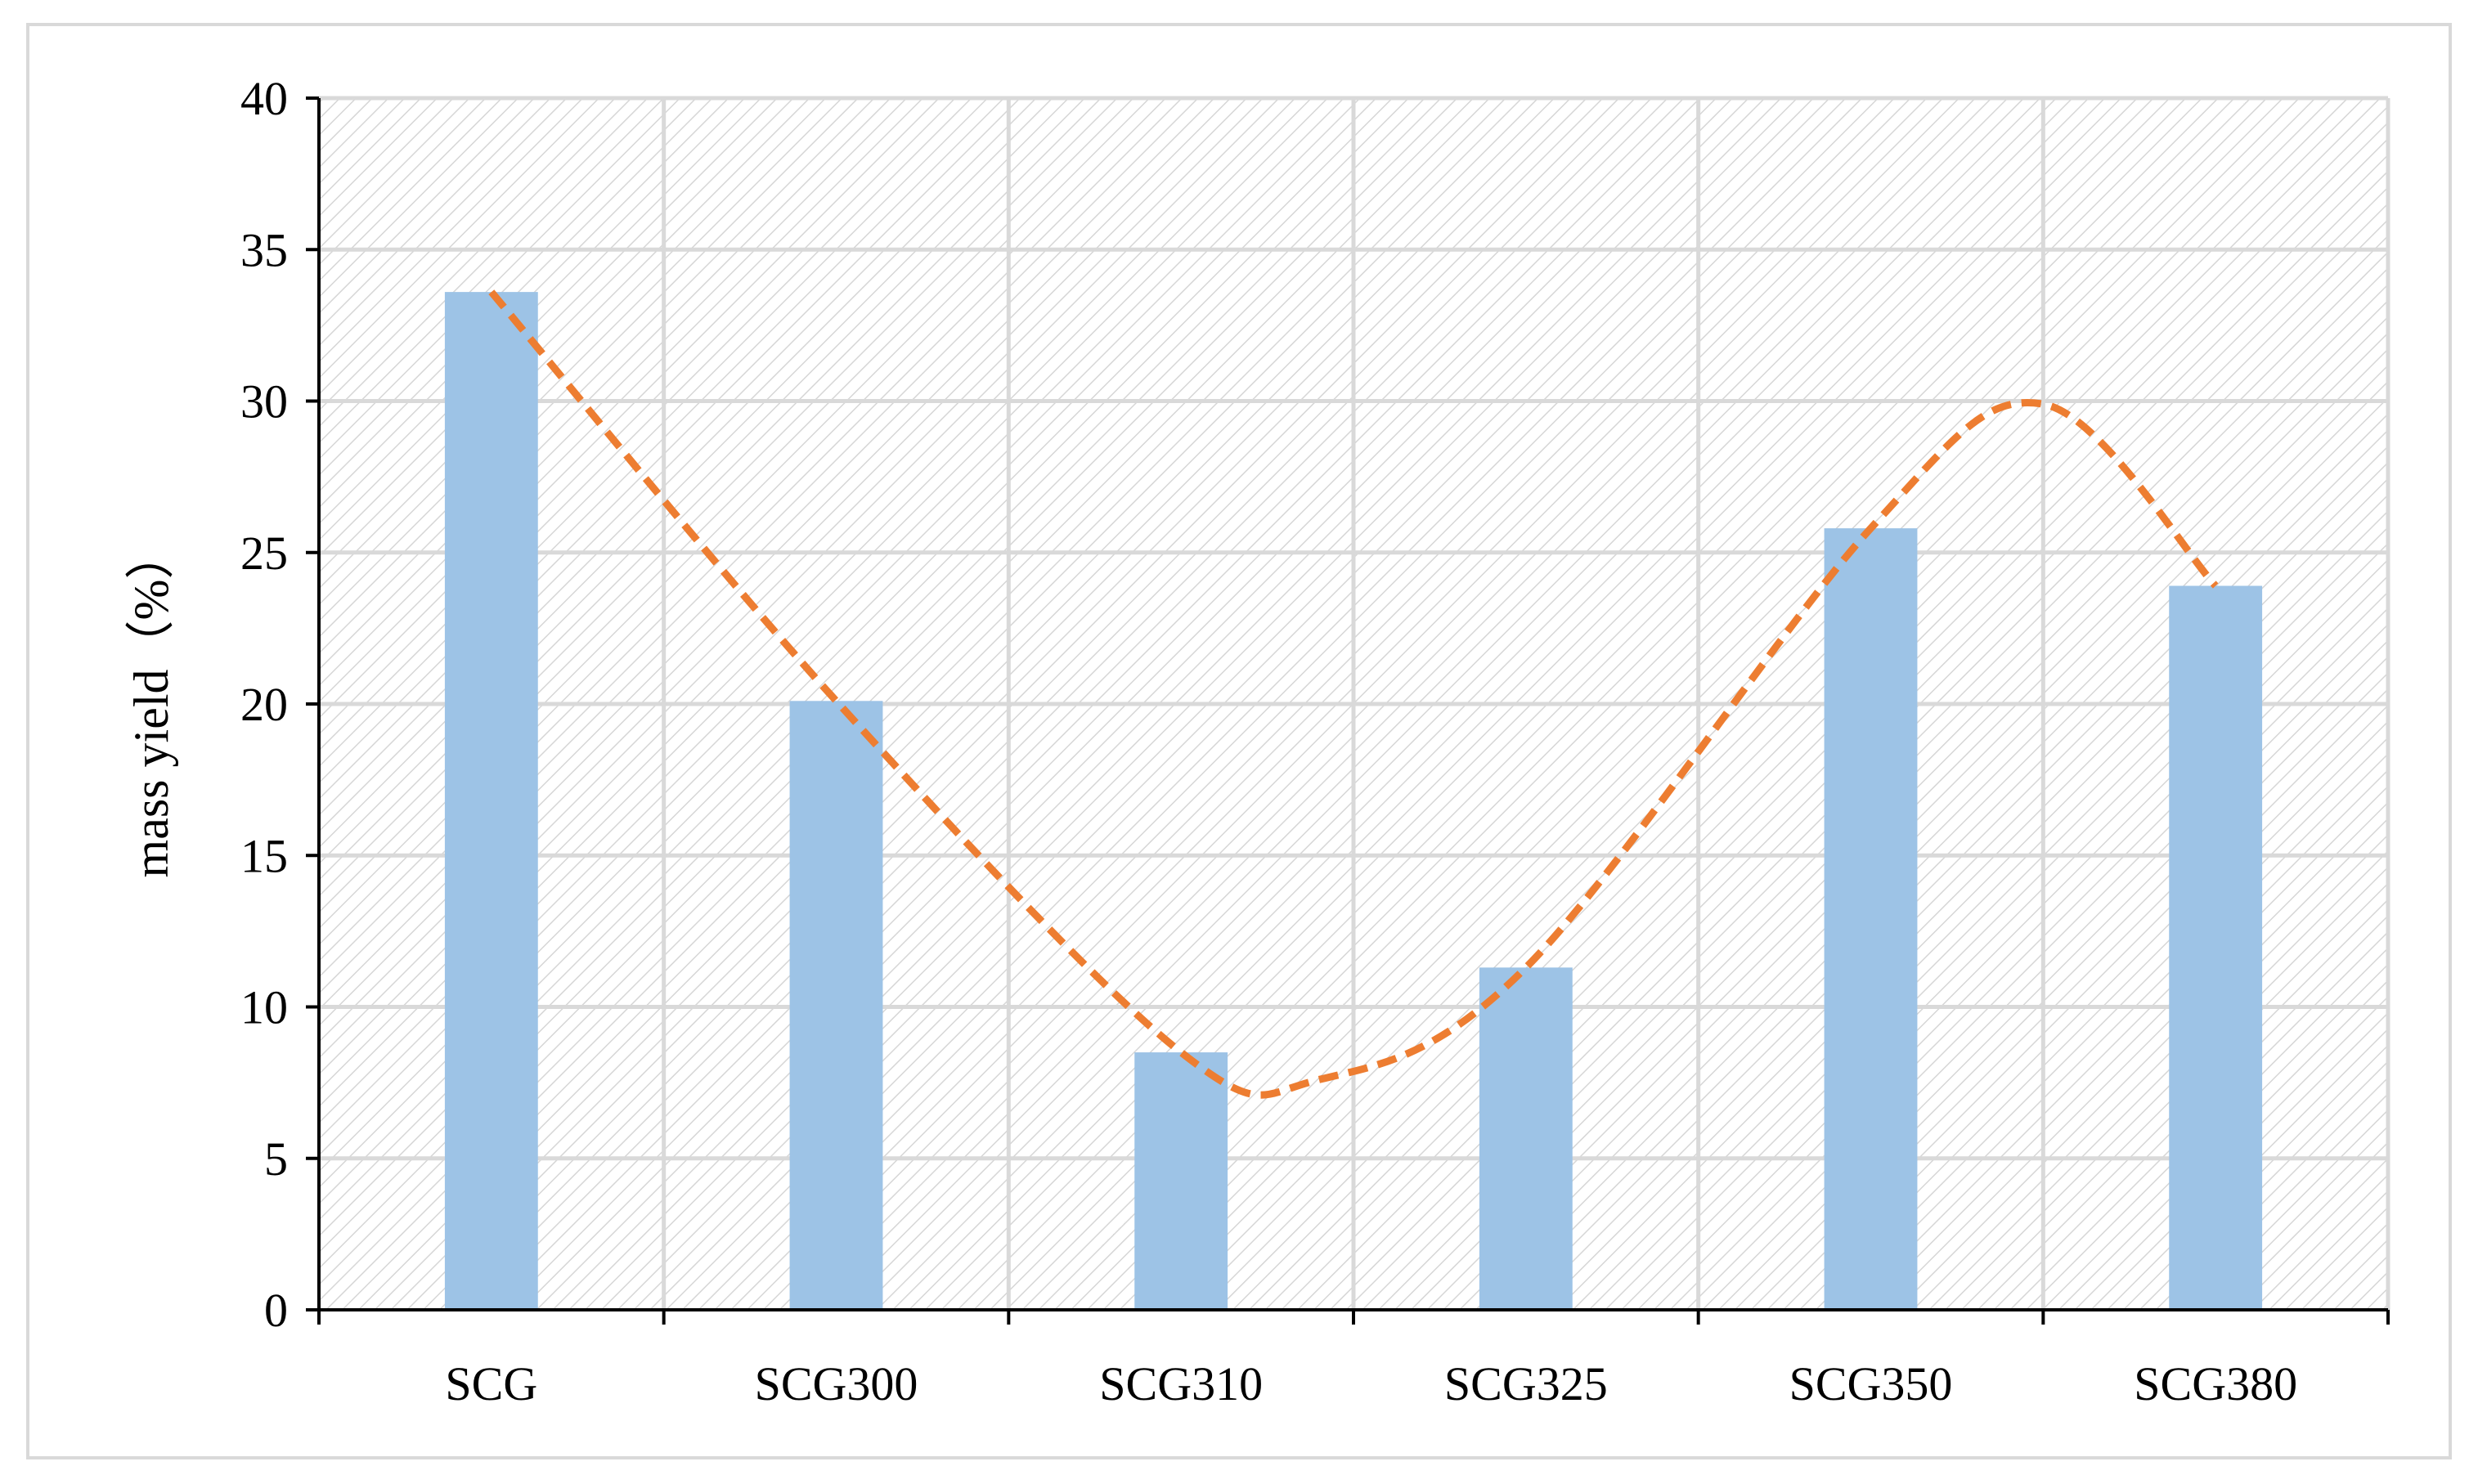 This screenshot has height=1484, width=2478. Describe the element at coordinates (264, 704) in the screenshot. I see `y-tick-label: 20` at that location.